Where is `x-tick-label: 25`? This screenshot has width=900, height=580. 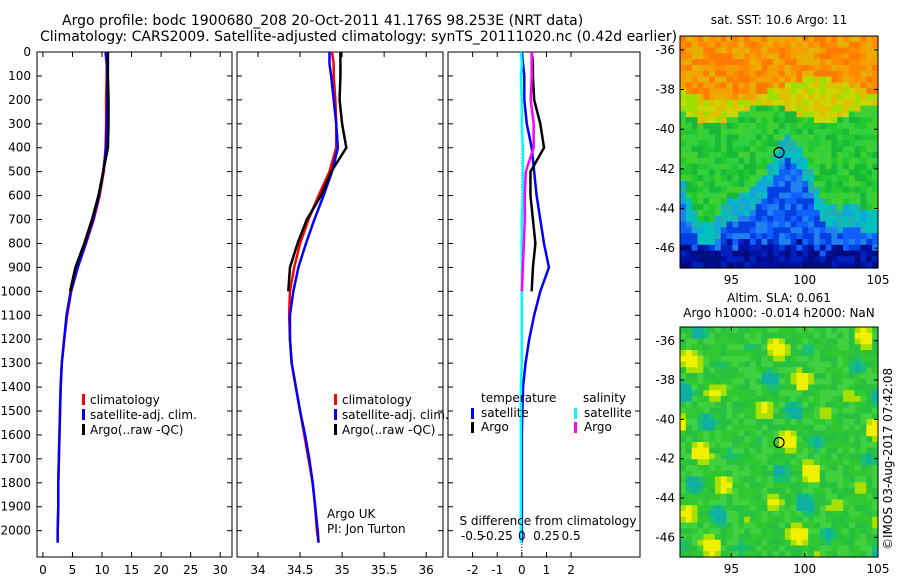
x-tick-label: 25 is located at coordinates (190, 570).